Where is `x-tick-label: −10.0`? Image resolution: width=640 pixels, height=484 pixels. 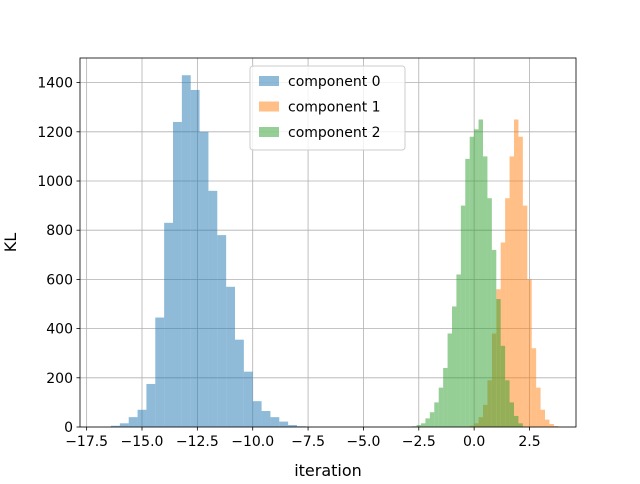
x-tick-label: −10.0 is located at coordinates (252, 442).